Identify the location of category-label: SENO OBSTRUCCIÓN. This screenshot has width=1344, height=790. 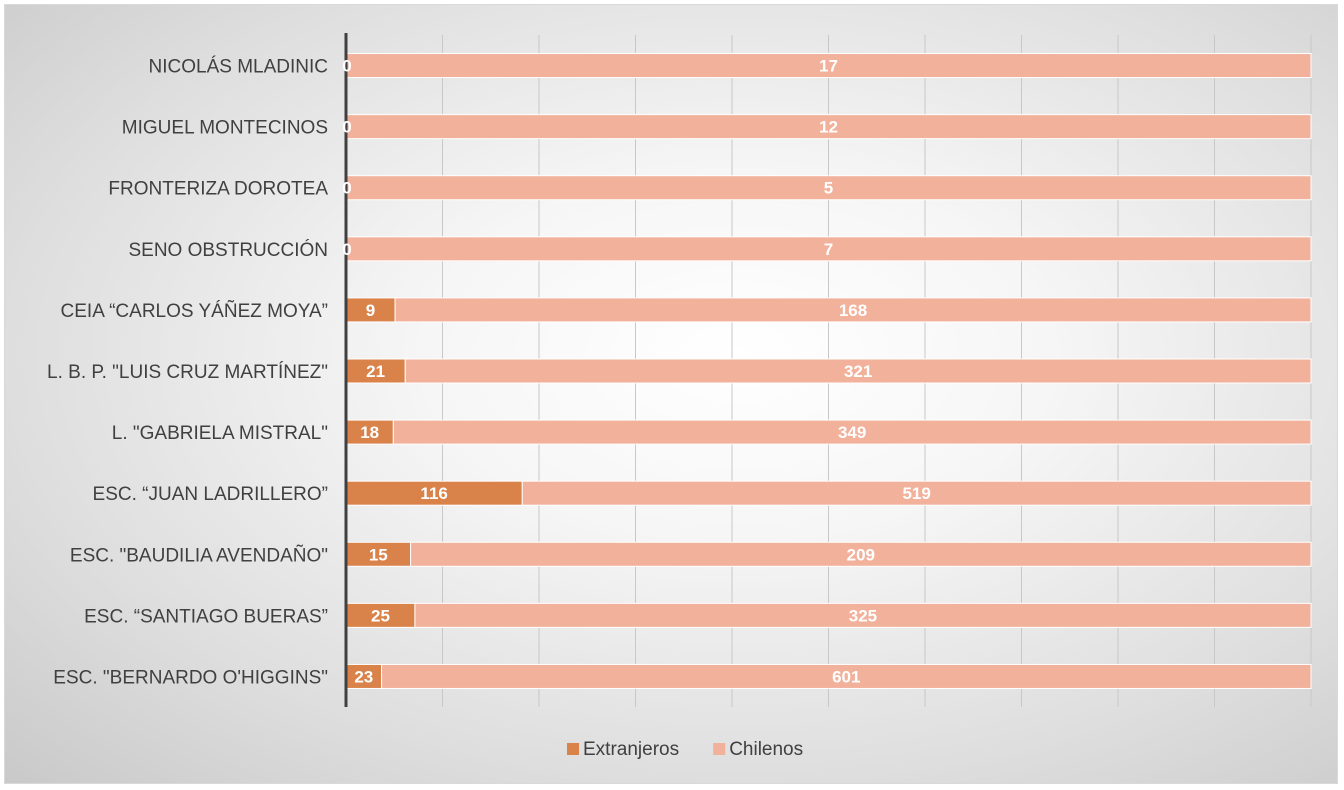
(228, 250).